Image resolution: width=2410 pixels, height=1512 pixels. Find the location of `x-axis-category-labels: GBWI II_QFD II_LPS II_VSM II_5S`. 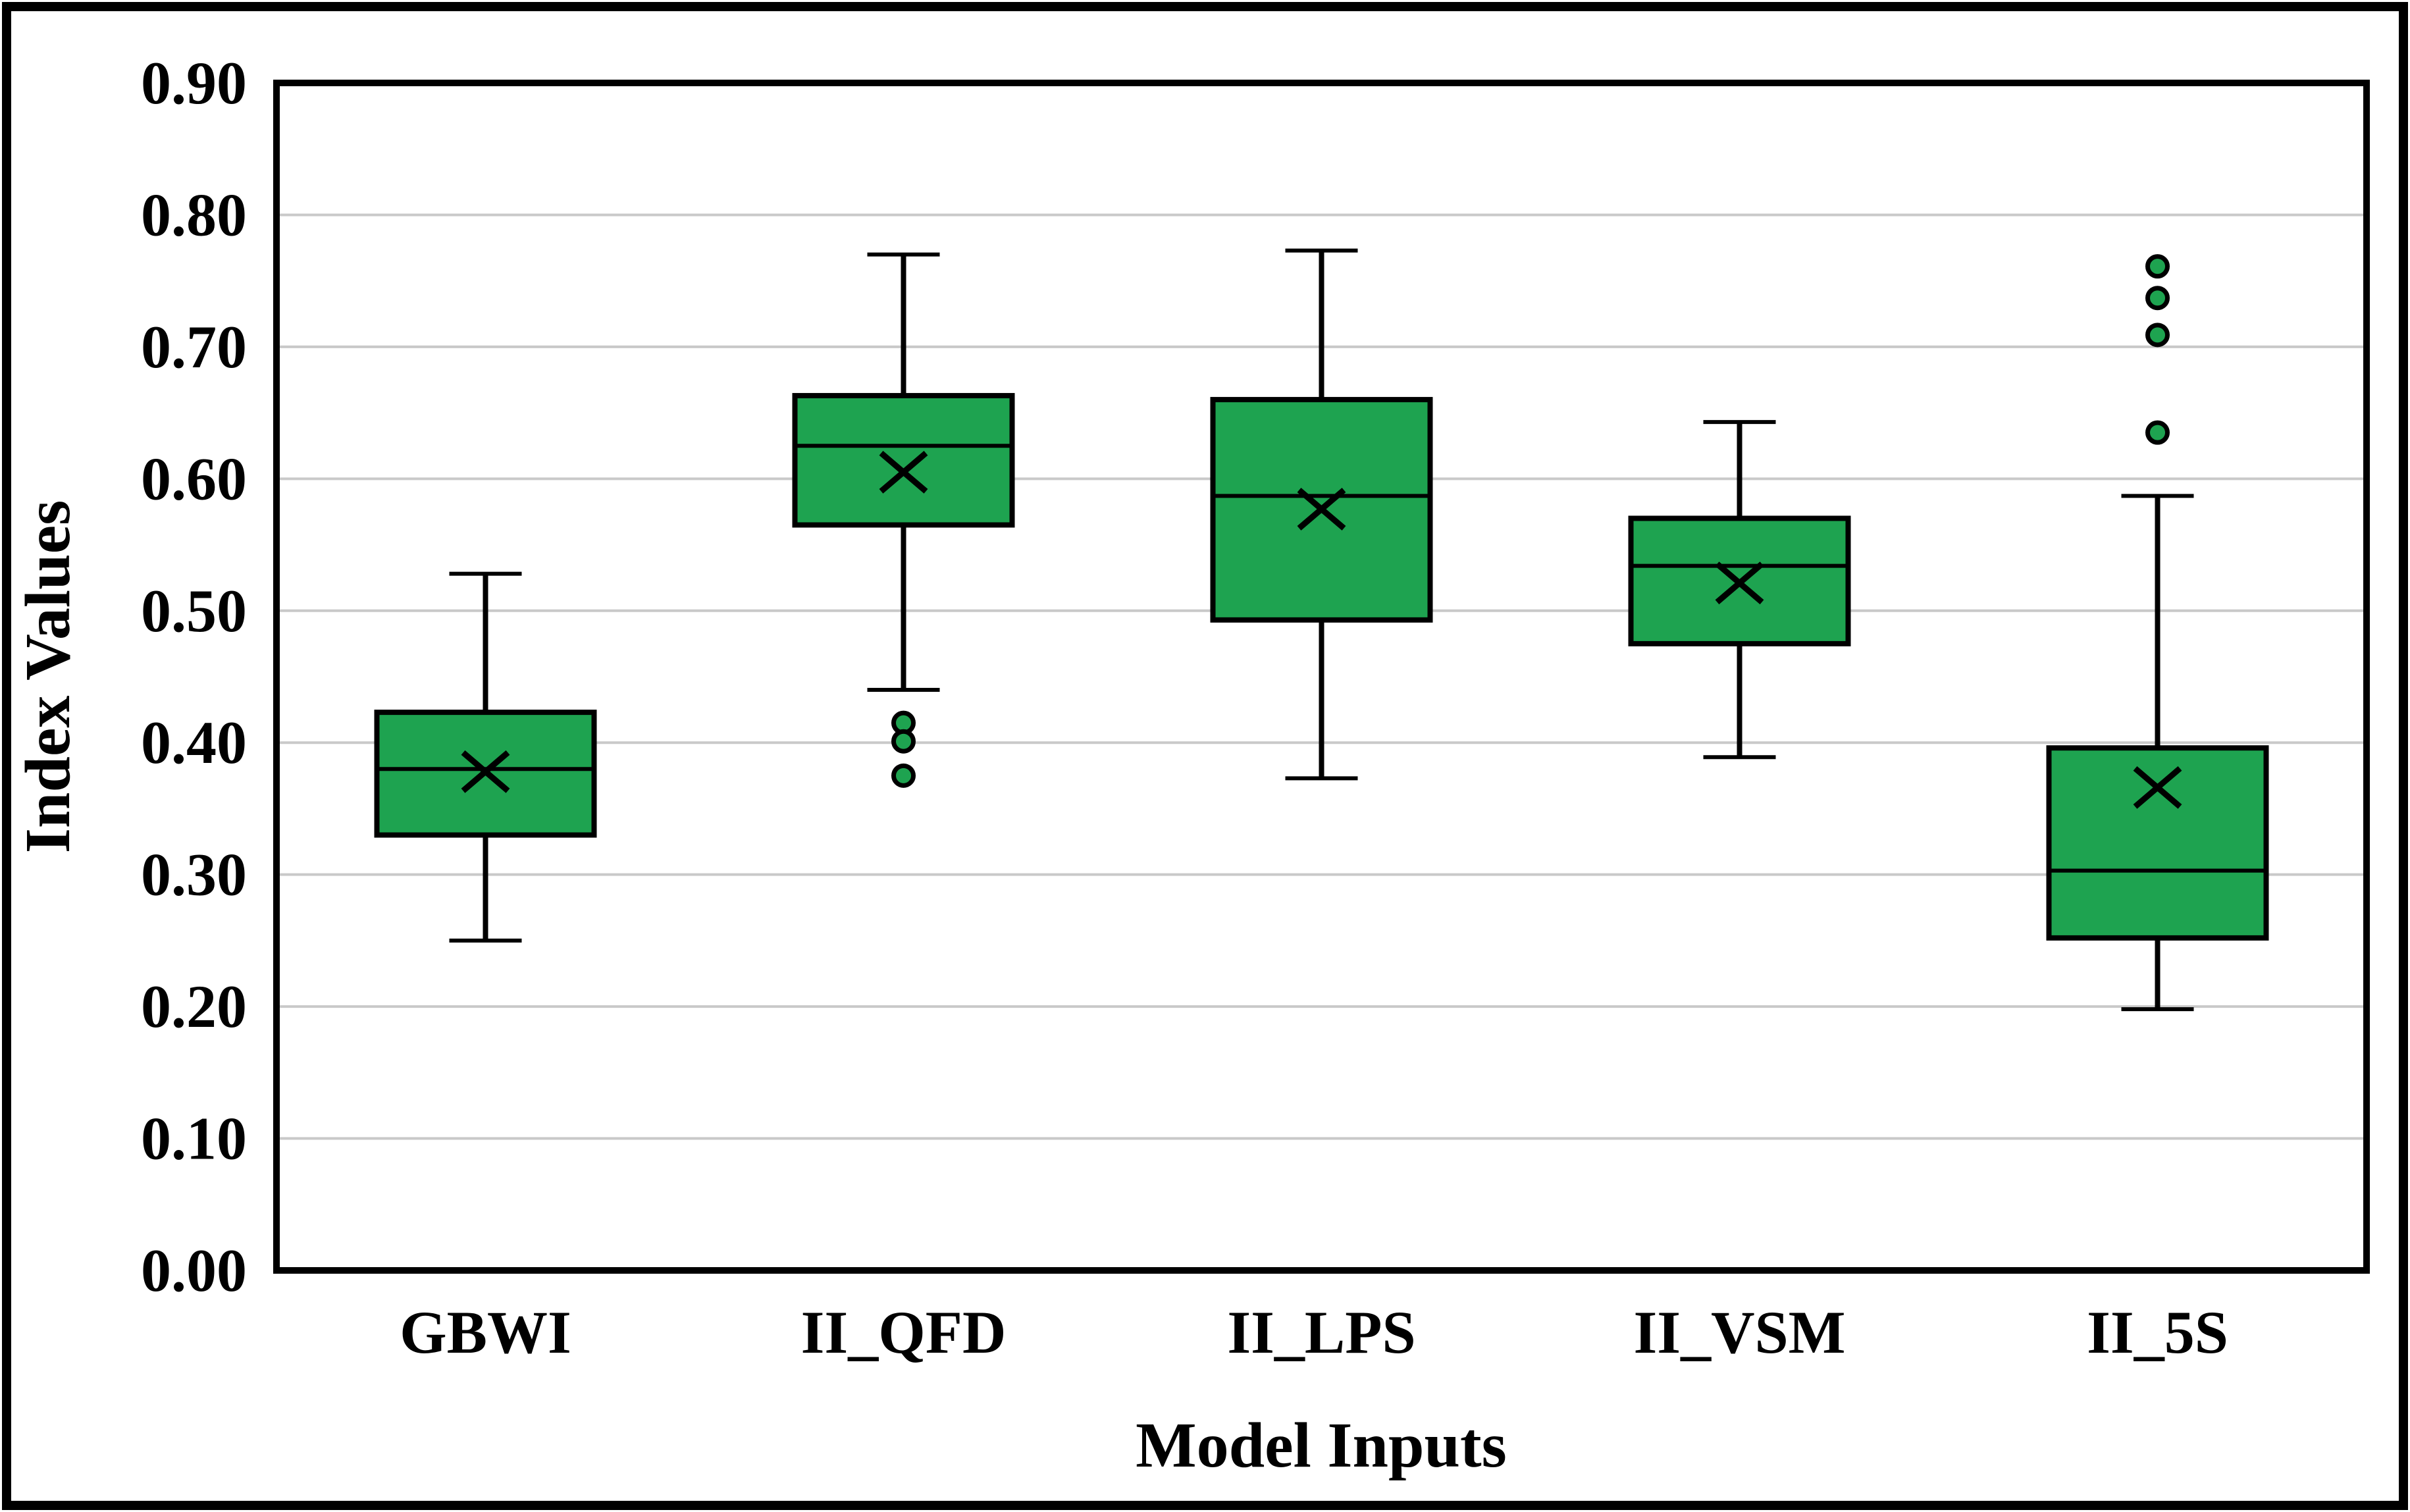

x-axis-category-labels: GBWI II_QFD II_LPS II_VSM II_5S is located at coordinates (1314, 1332).